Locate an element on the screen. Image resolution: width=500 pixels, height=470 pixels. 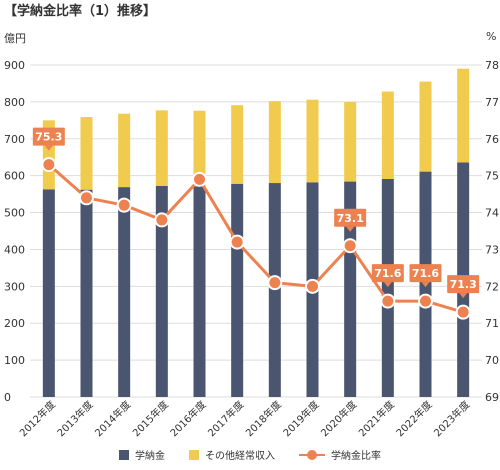
y-right-tick-label: 72 is located at coordinates (492, 286).